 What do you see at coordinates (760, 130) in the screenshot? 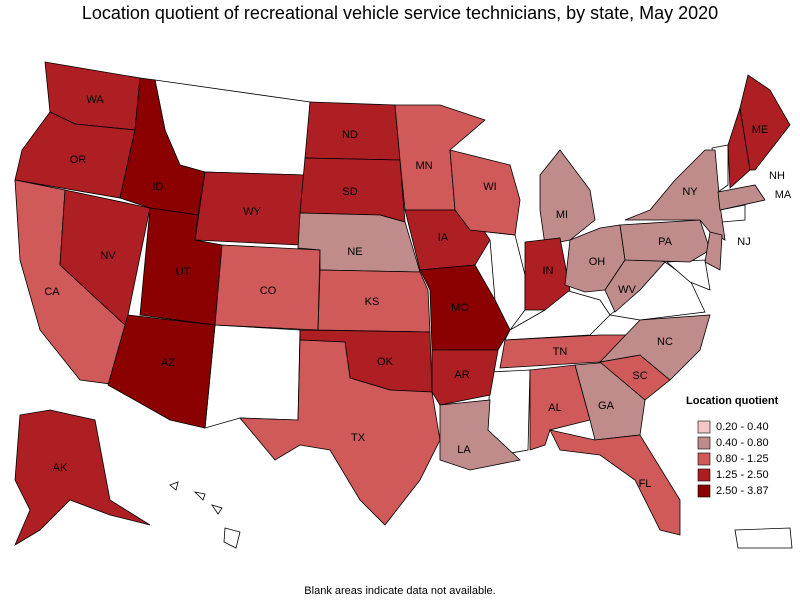
I see `state-label: ME` at bounding box center [760, 130].